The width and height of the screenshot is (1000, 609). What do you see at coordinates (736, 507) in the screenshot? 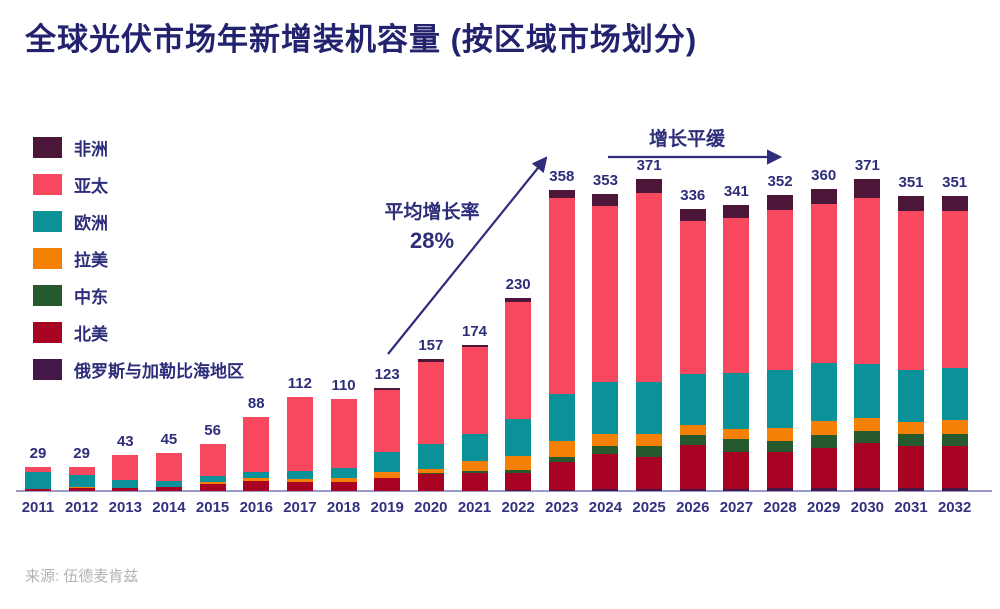
I see `x-axis-label: 2027` at bounding box center [736, 507].